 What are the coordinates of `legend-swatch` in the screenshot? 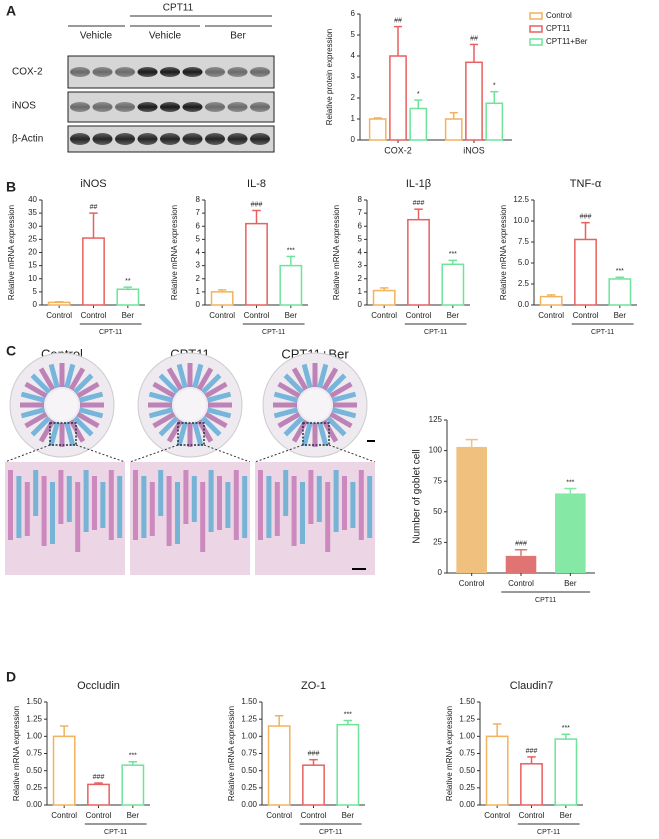 It's located at (536, 29).